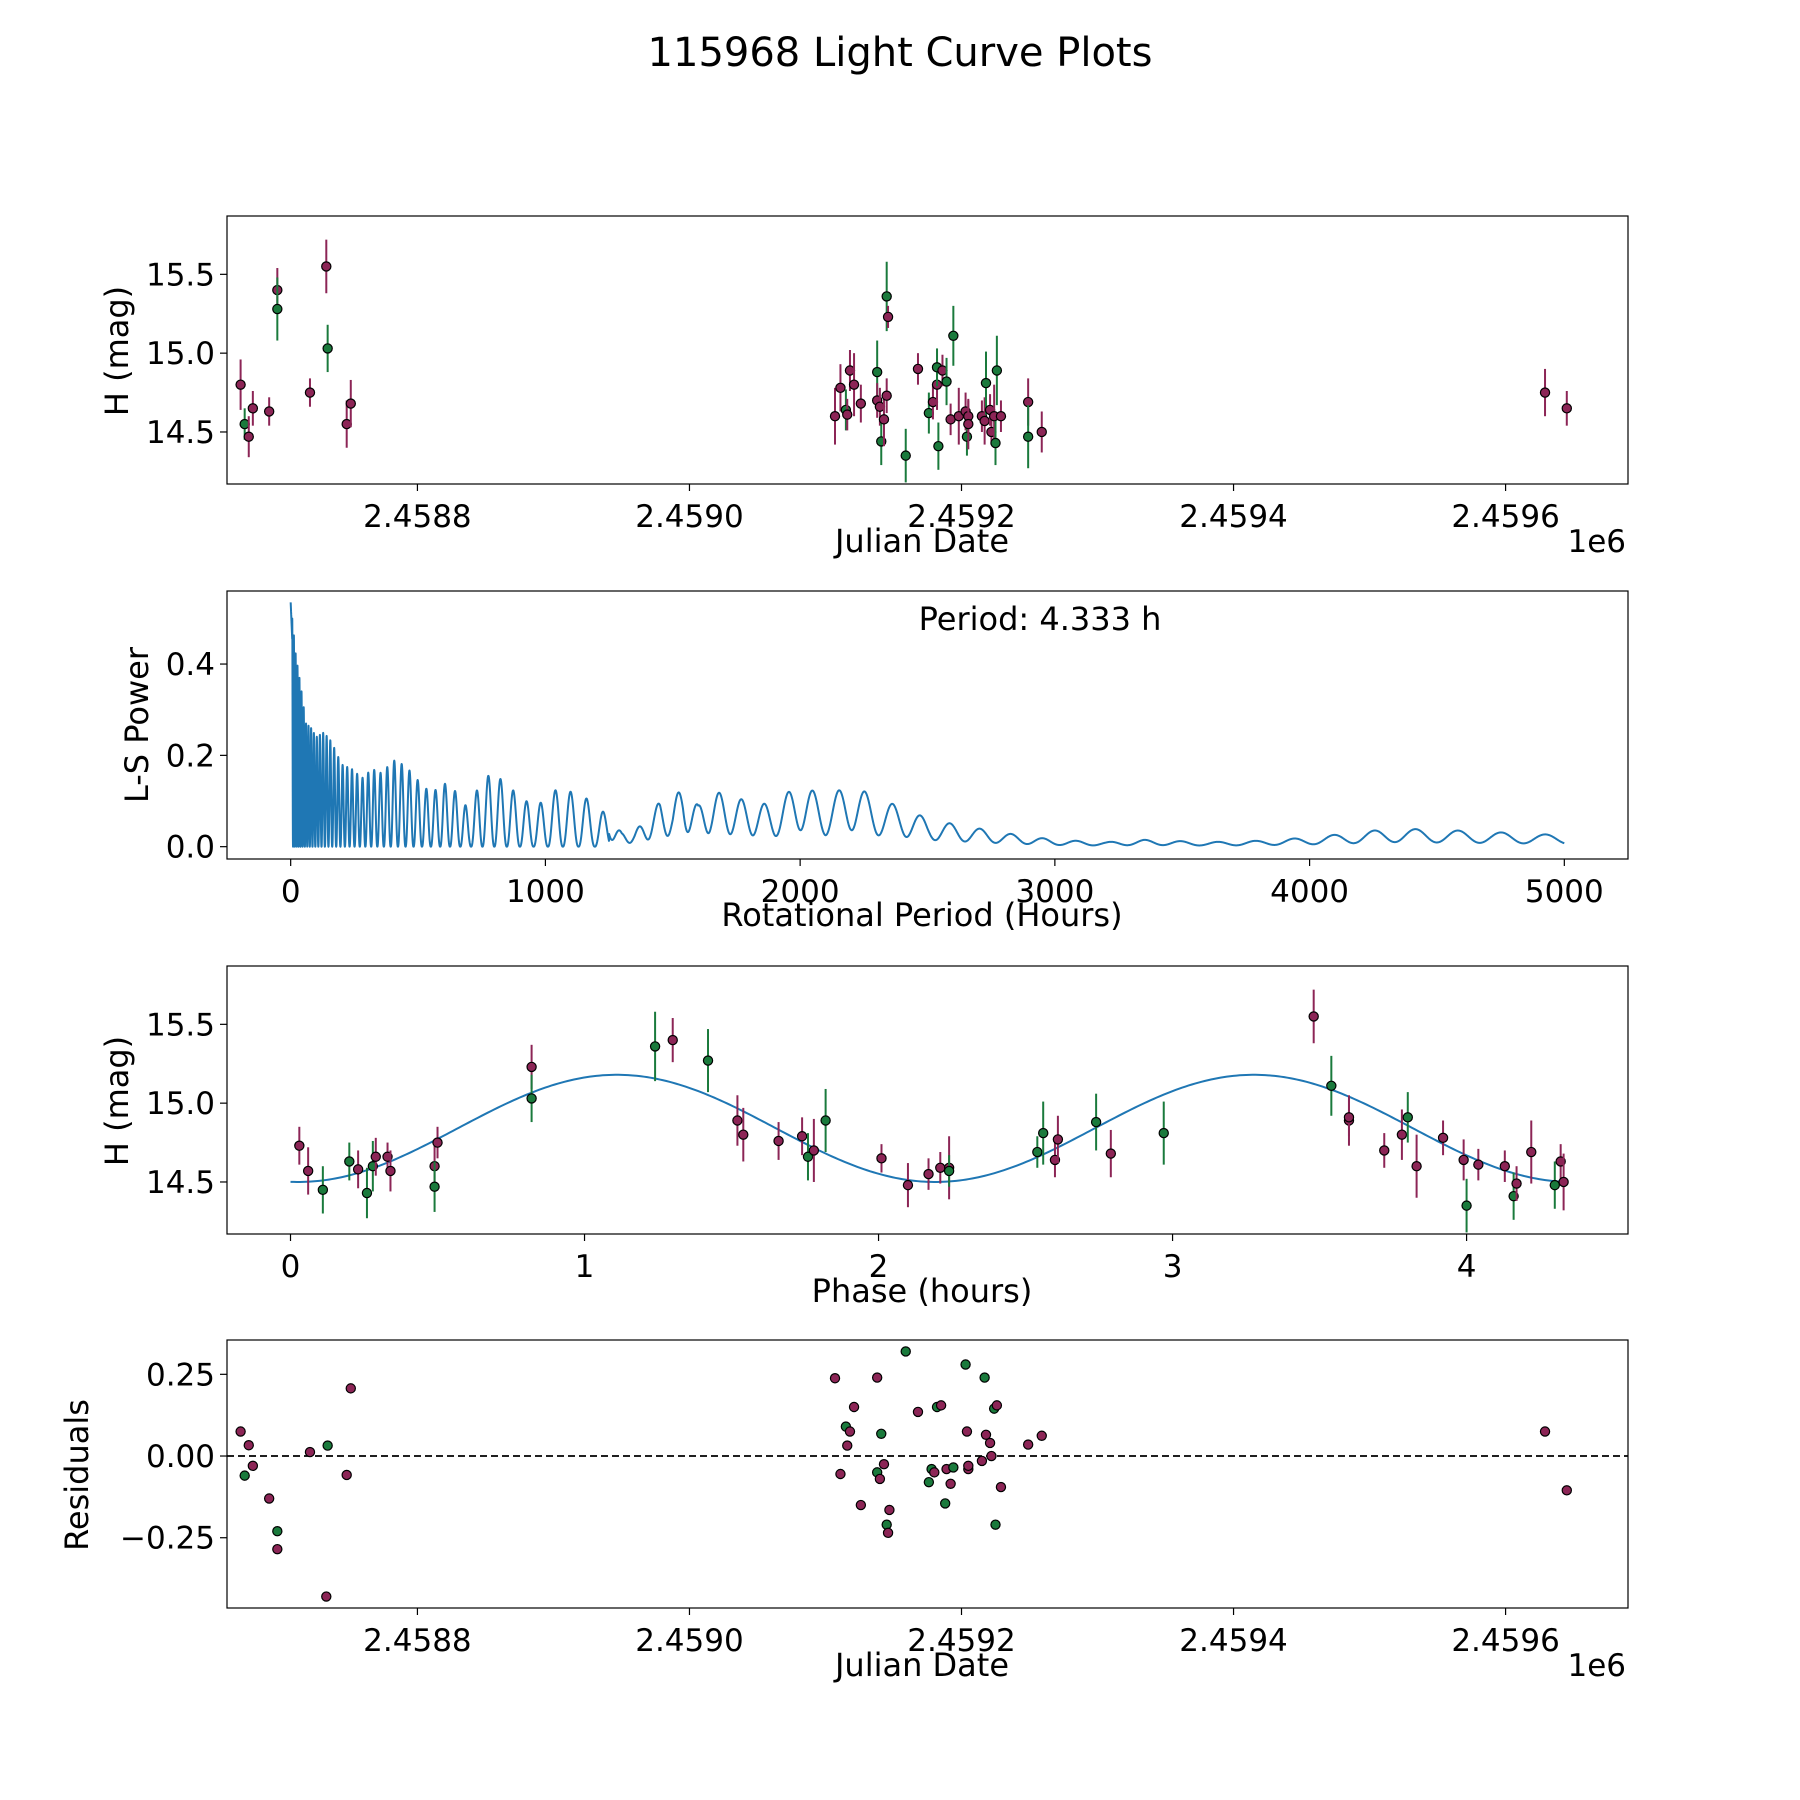  I want to click on periodogram-xtick-label: 3000, so click(1054, 892).